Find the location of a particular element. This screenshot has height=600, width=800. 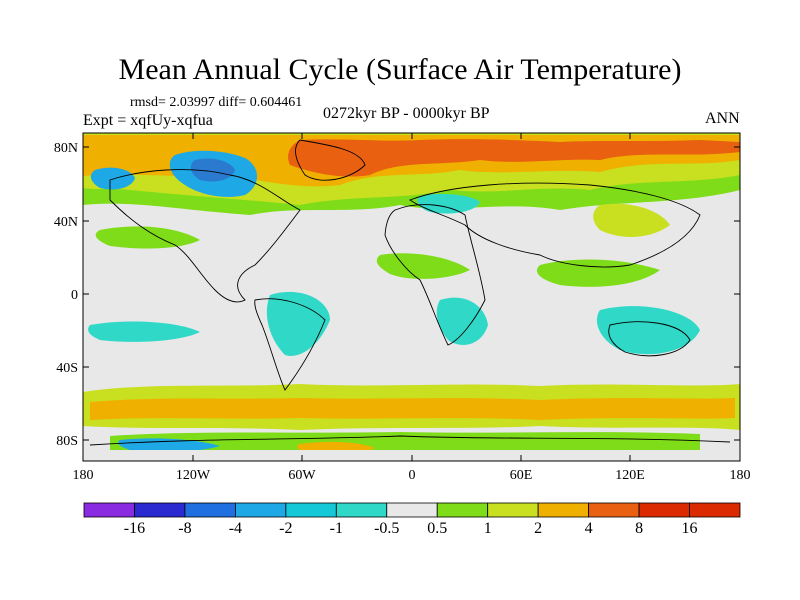

lon-label-180e: 180 is located at coordinates (740, 475).